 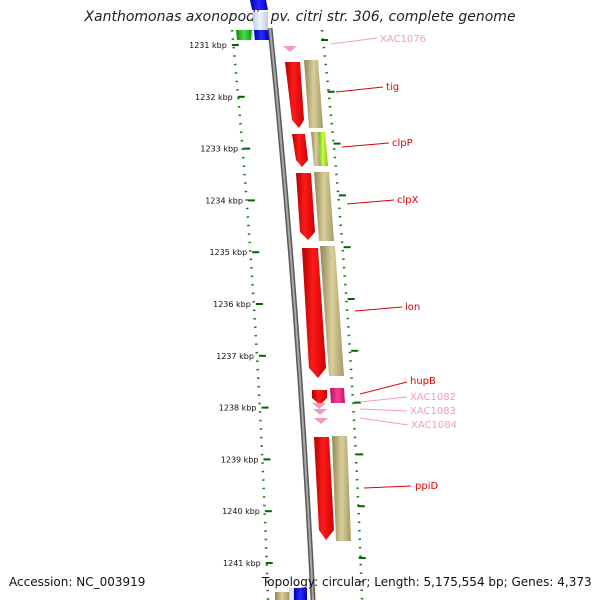 I want to click on leader-xac1083, so click(x=383, y=410).